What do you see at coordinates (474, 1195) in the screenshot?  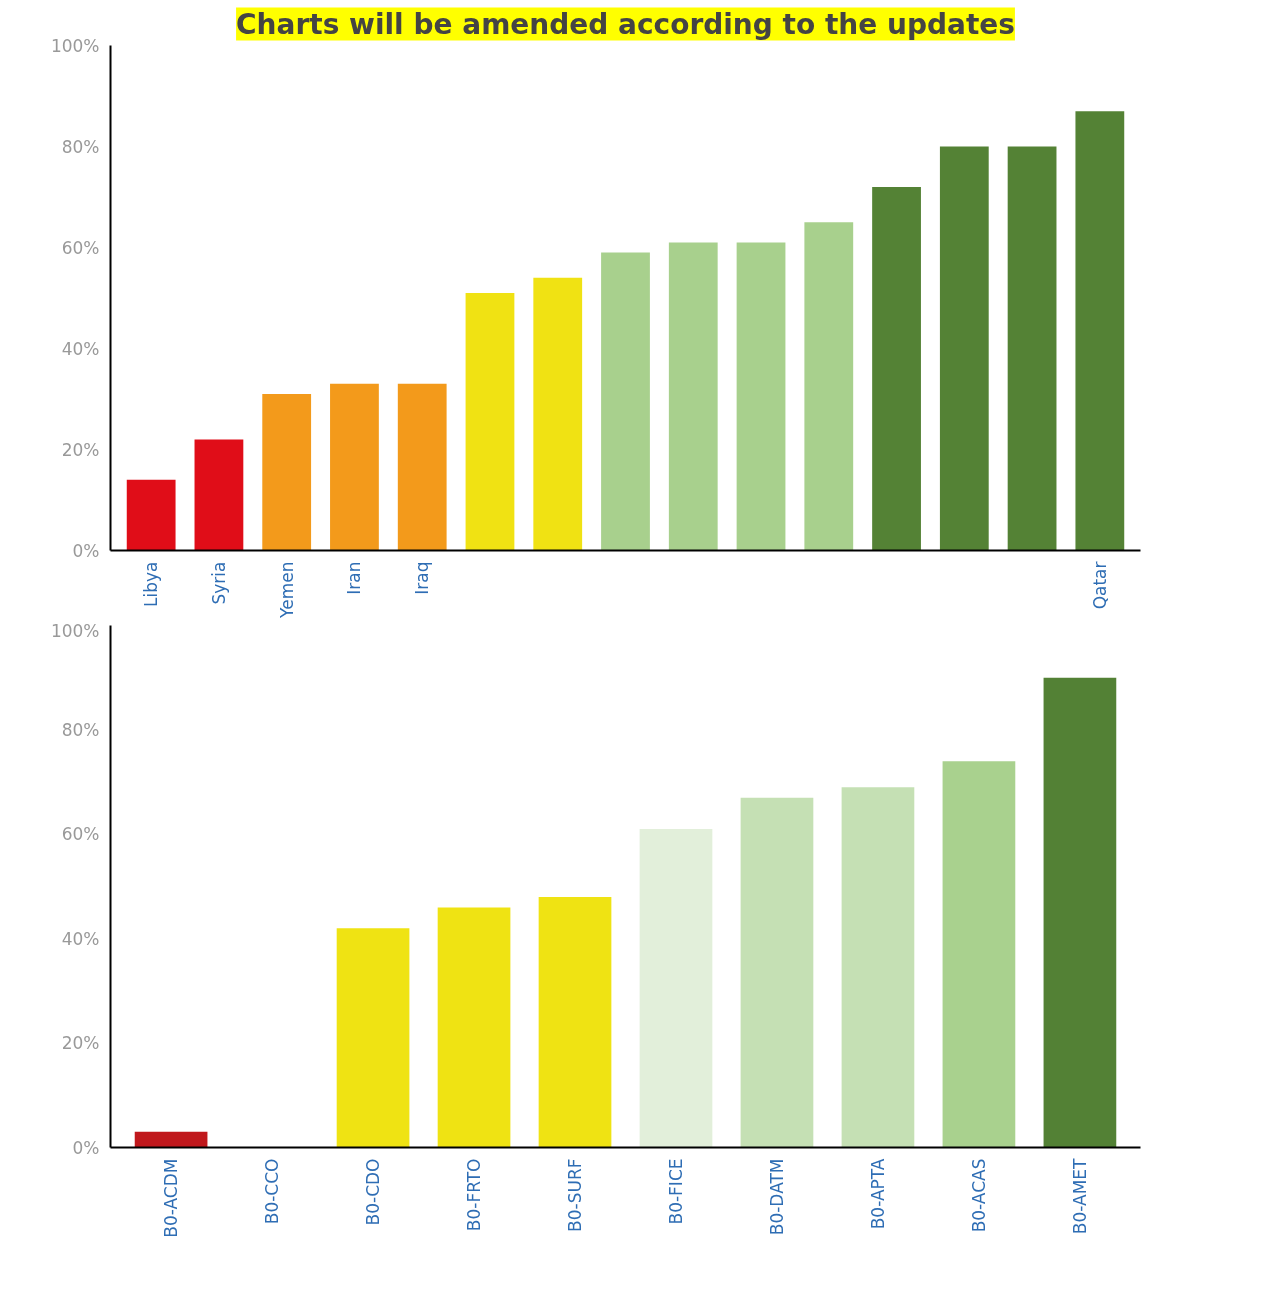 I see `x-tick-label: B0-FRTO` at bounding box center [474, 1195].